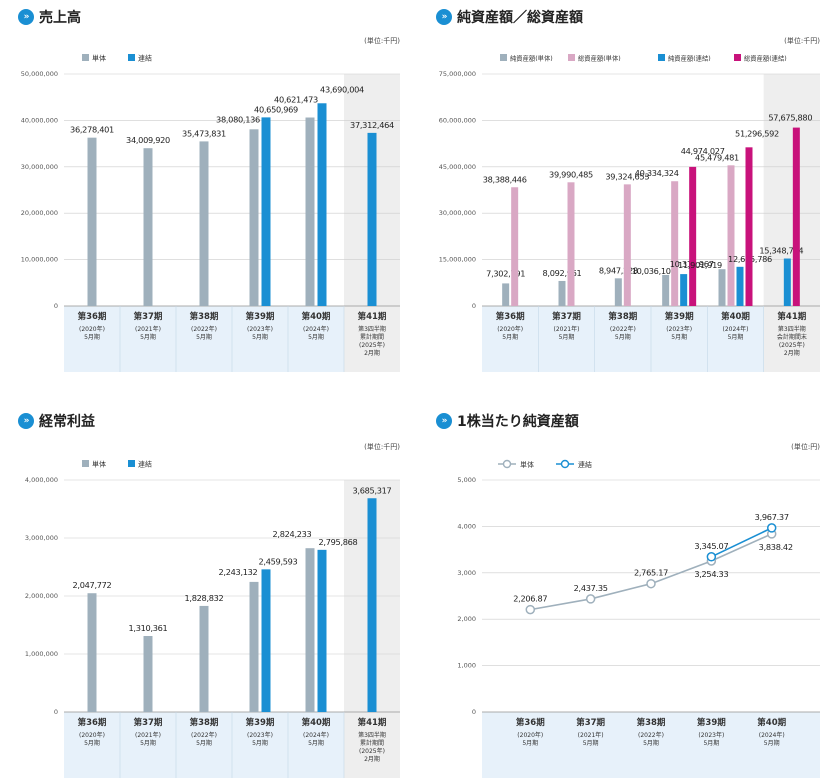  Describe the element at coordinates (466, 526) in the screenshot. I see `y-tick-label: 4,000` at that location.